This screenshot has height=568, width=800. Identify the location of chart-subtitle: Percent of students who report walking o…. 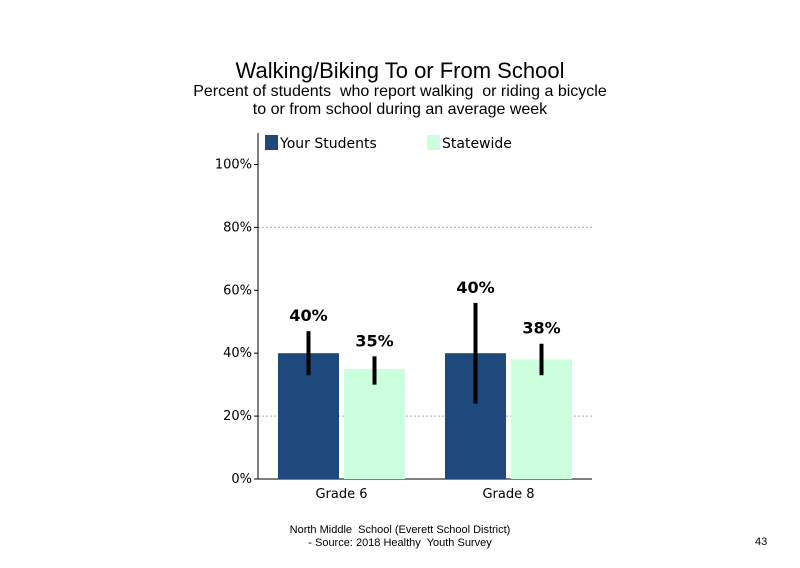
(400, 101).